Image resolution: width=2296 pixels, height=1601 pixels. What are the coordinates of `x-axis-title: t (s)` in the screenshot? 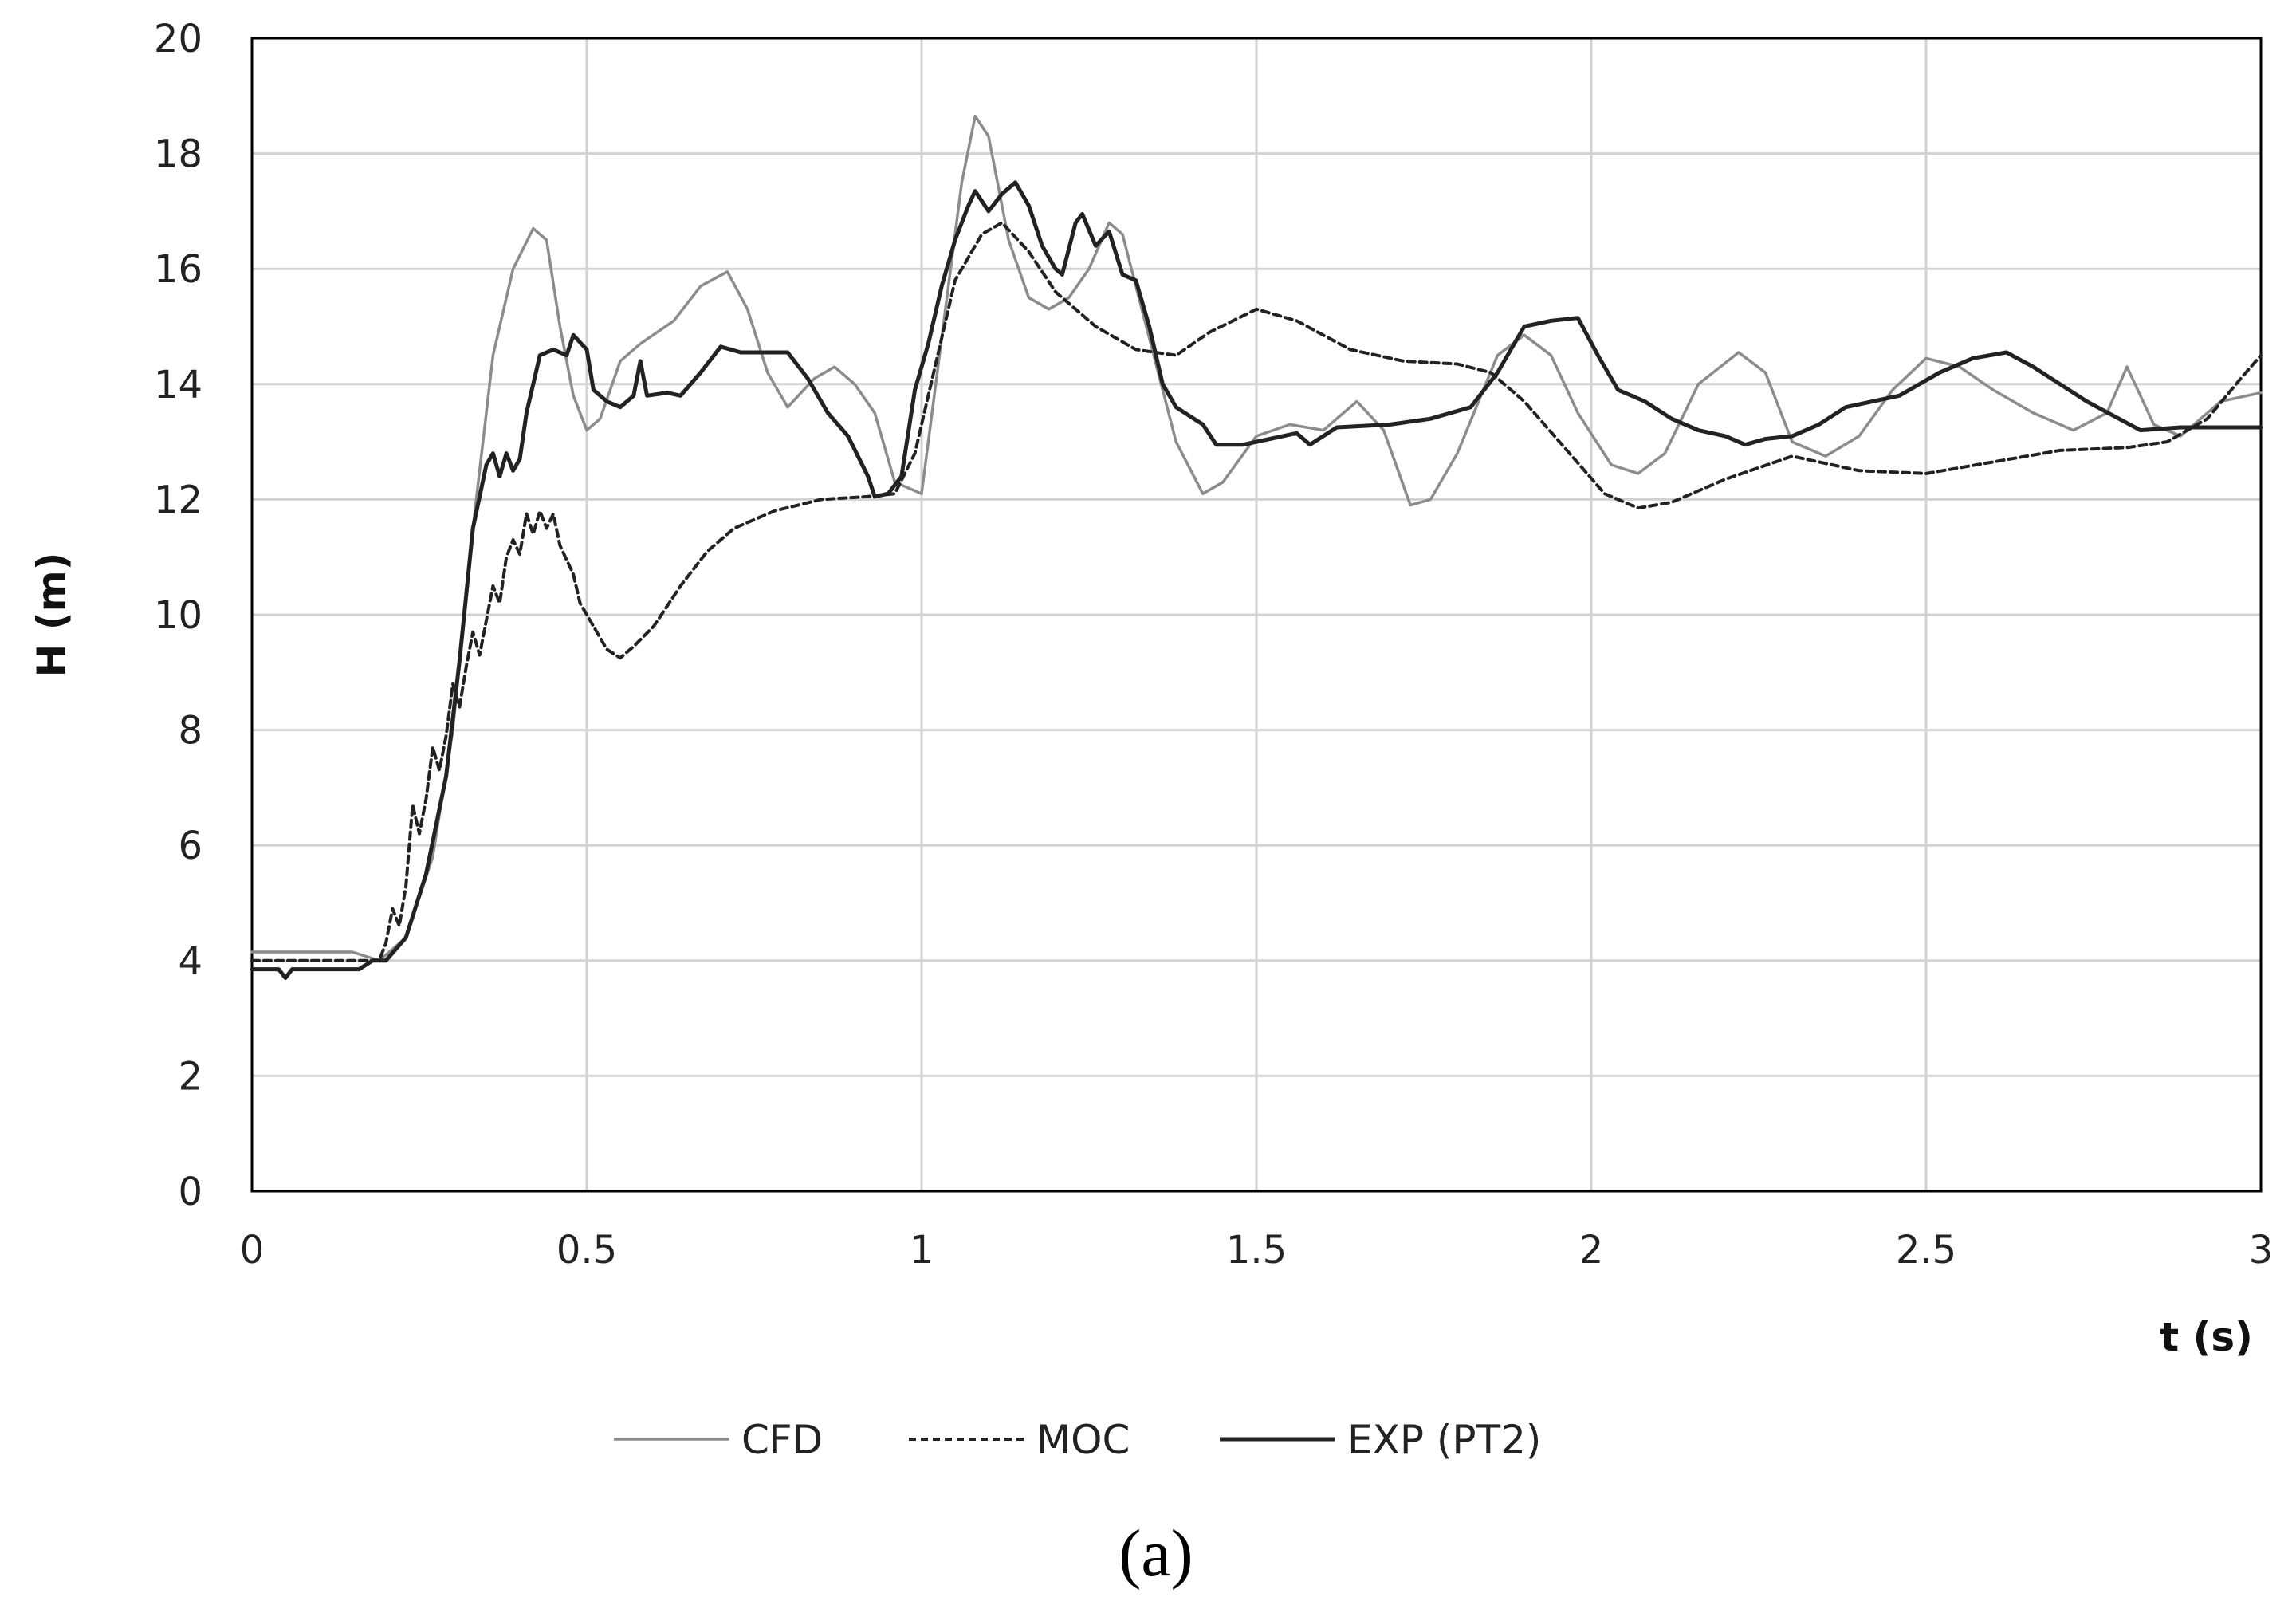 It's located at (2206, 1337).